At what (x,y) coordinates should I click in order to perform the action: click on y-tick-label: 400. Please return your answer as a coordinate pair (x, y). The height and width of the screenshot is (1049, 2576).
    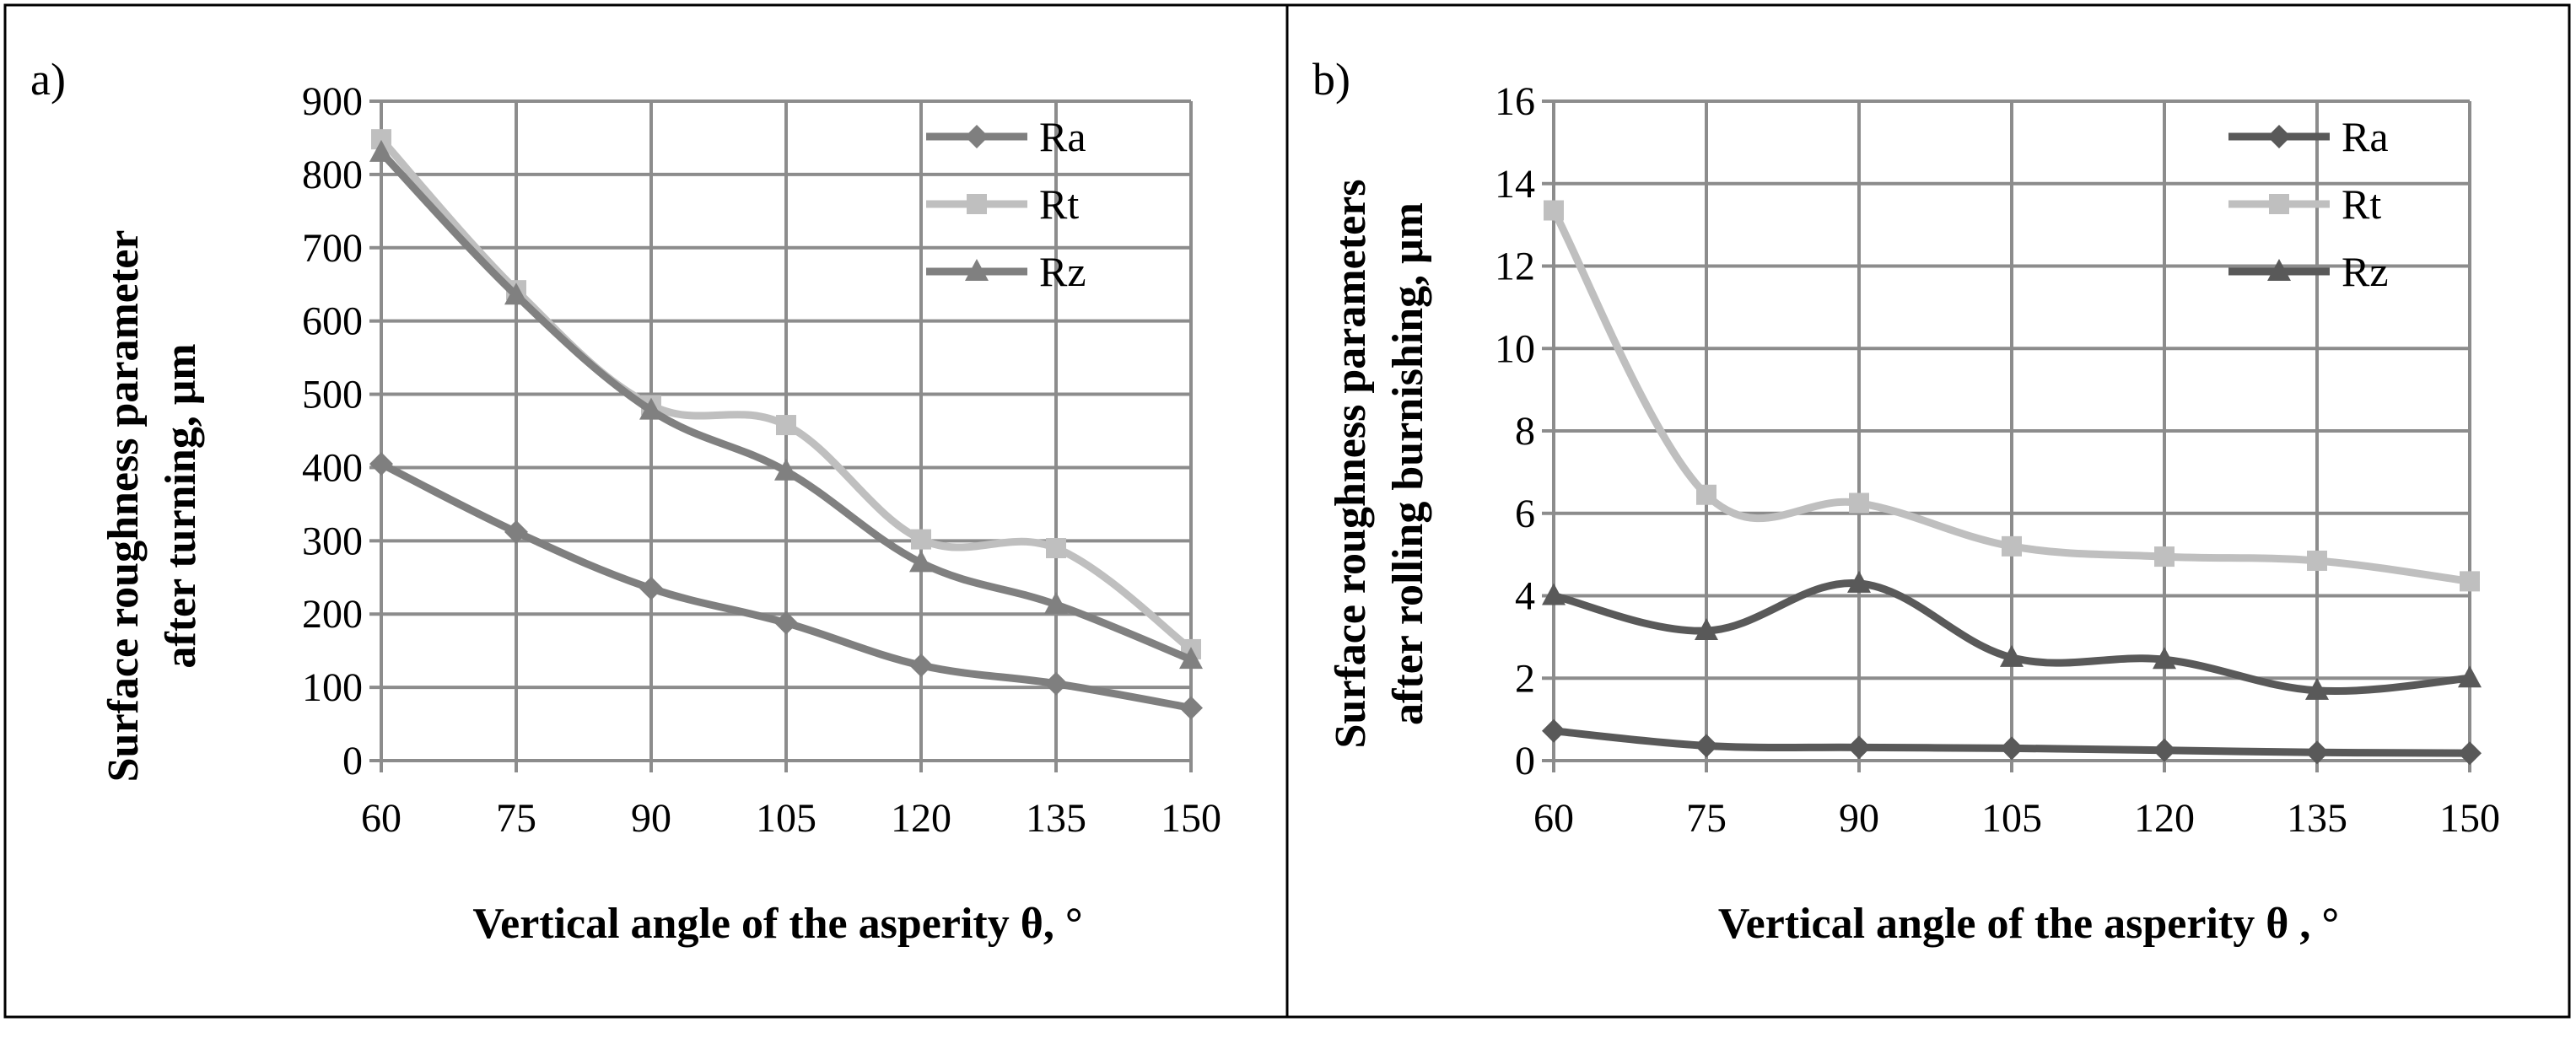
    Looking at the image, I should click on (332, 467).